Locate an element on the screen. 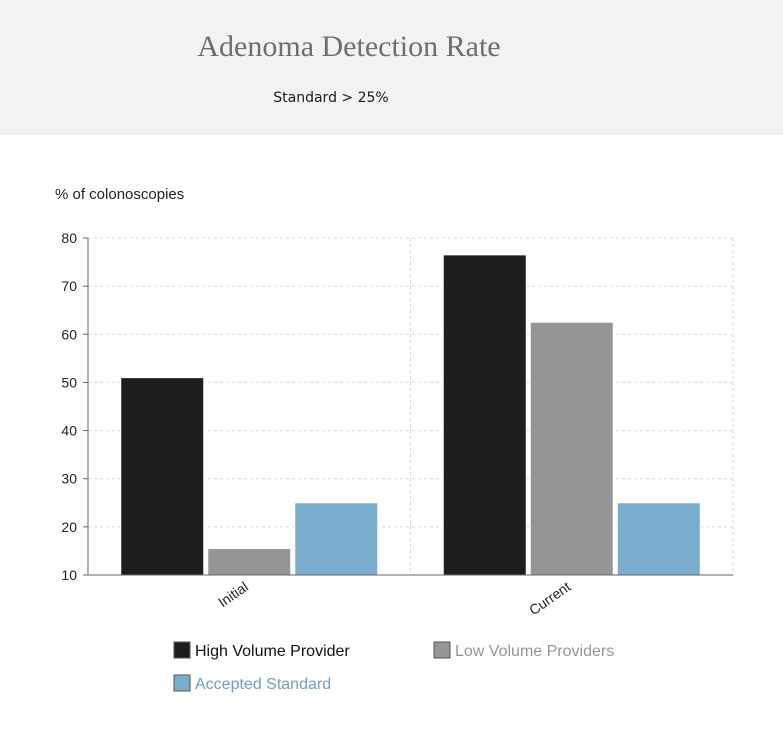 Image resolution: width=783 pixels, height=736 pixels. y-tick-label: 40 is located at coordinates (69, 431).